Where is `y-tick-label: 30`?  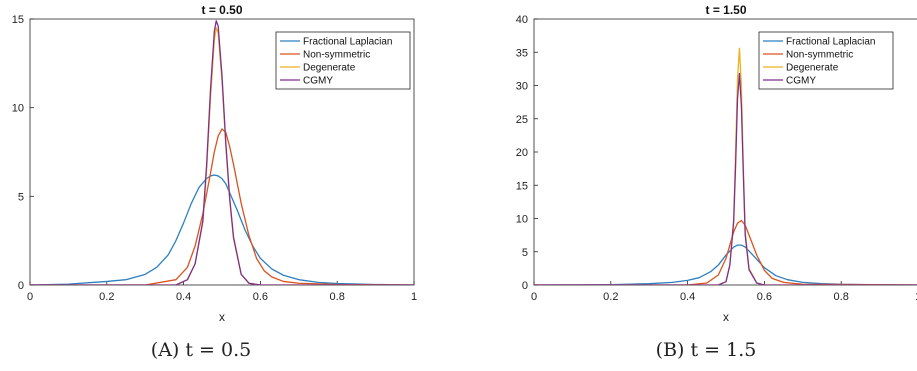 y-tick-label: 30 is located at coordinates (522, 87).